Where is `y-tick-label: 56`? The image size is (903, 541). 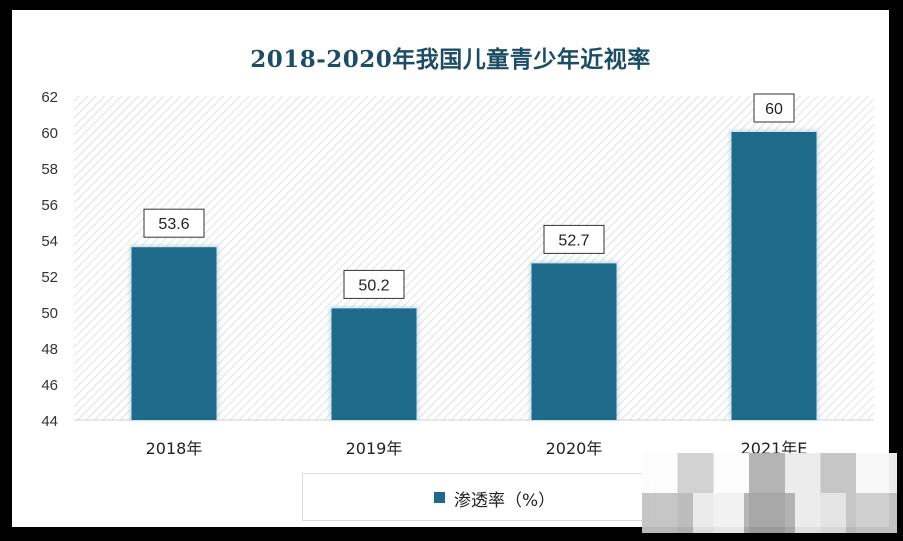
y-tick-label: 56 is located at coordinates (49, 205).